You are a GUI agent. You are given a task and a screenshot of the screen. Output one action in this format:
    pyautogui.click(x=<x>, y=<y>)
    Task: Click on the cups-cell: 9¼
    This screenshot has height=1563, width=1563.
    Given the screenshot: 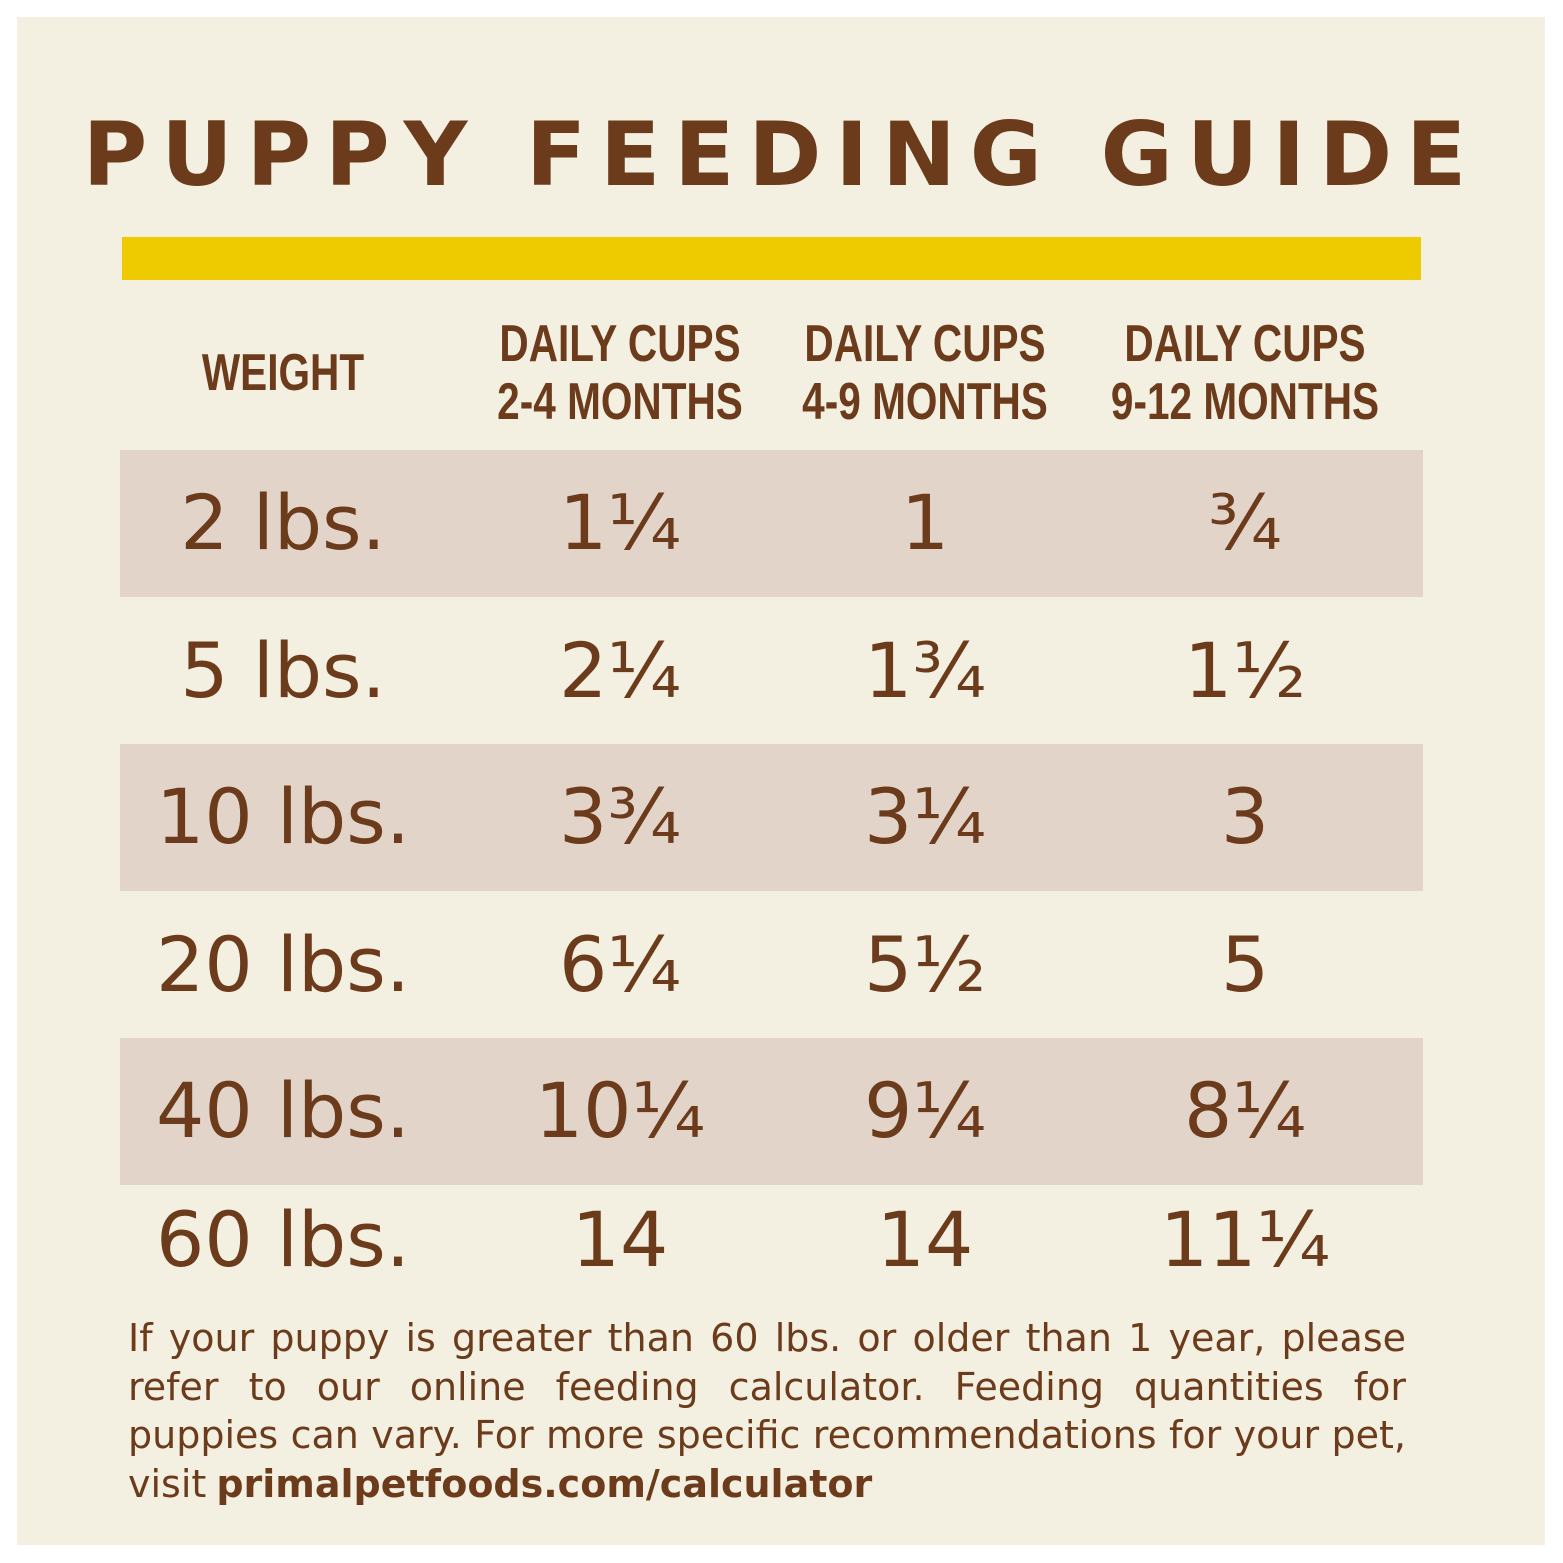 What is the action you would take?
    pyautogui.click(x=924, y=1110)
    